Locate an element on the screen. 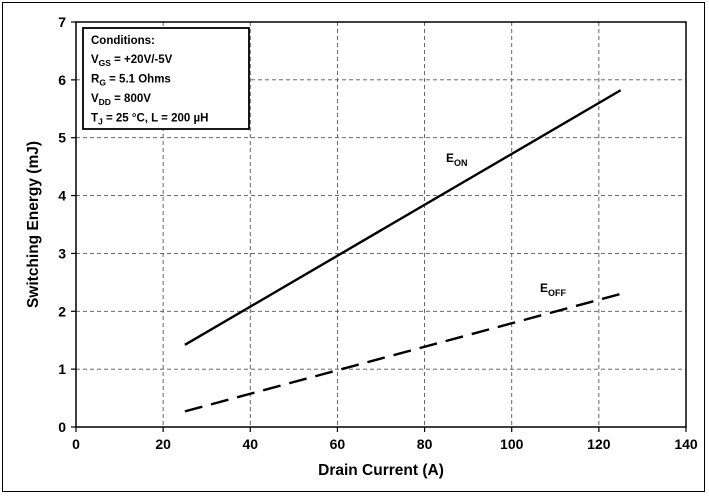  x-tick-label: 100 is located at coordinates (512, 444).